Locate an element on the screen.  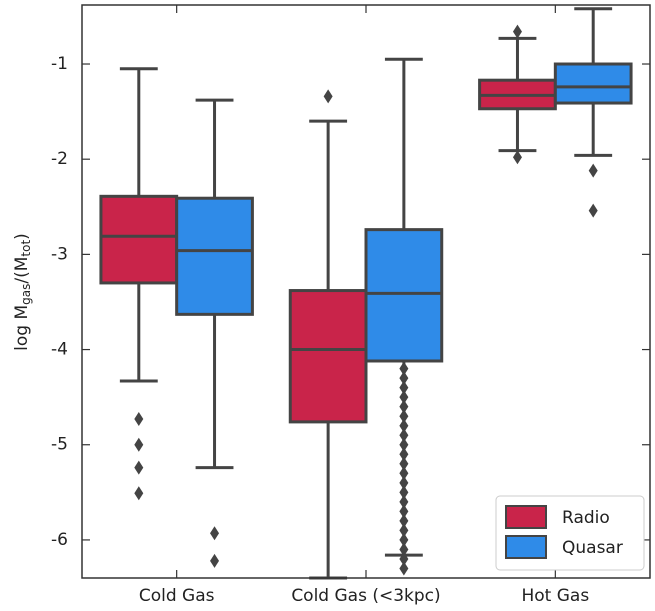
legend-label: Quasar is located at coordinates (592, 548).